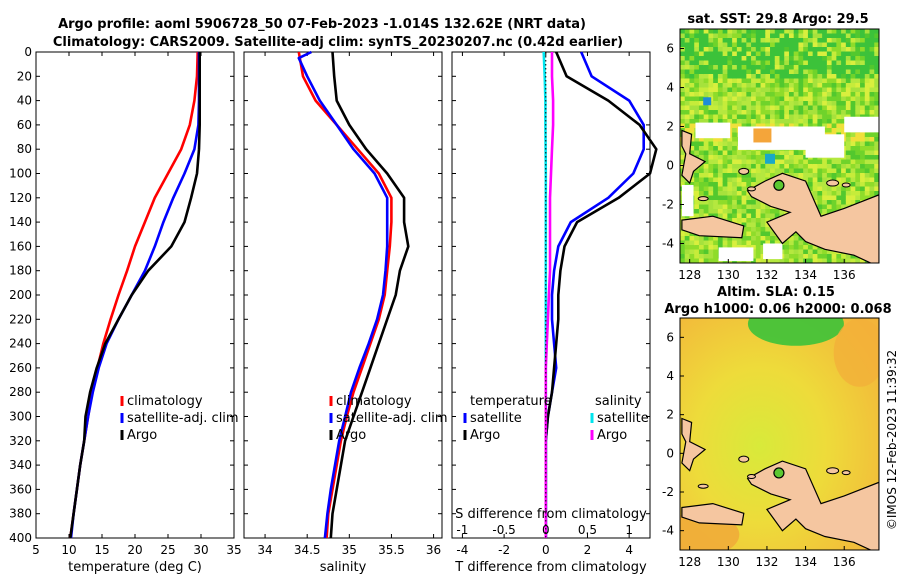  What do you see at coordinates (629, 530) in the screenshot?
I see `top-tick-label: 1` at bounding box center [629, 530].